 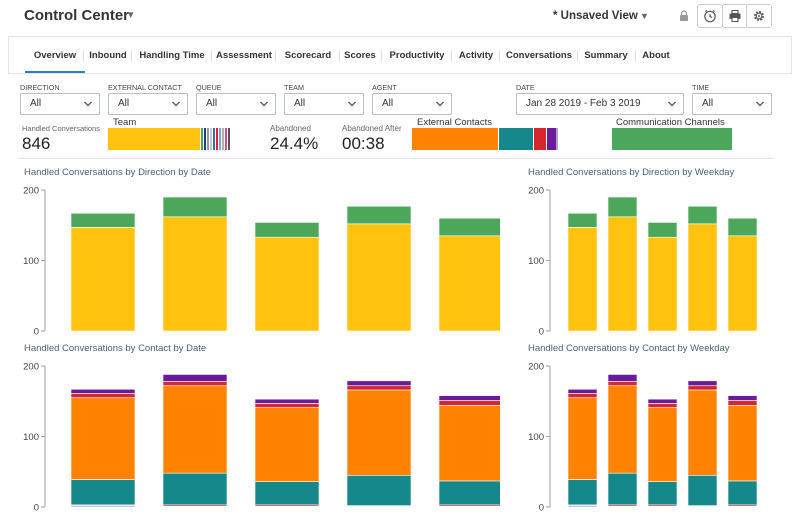 What do you see at coordinates (759, 16) in the screenshot?
I see `settings-button` at bounding box center [759, 16].